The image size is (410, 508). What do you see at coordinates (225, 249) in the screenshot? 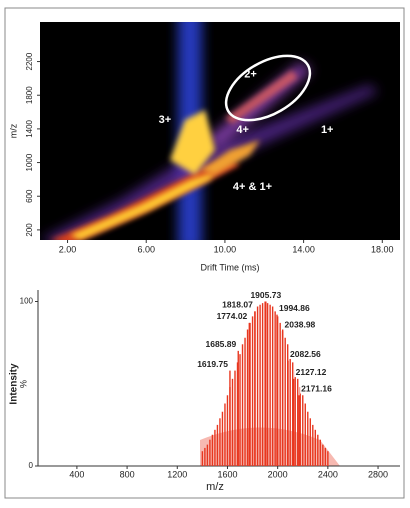
I see `x-tick-label: 10.00` at bounding box center [225, 249].